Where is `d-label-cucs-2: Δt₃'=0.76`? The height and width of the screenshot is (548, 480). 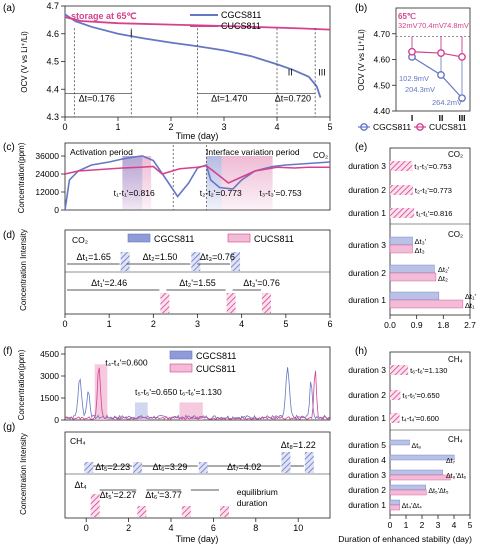
d-label-cucs-2: Δt₃'=0.76 is located at coordinates (261, 283).